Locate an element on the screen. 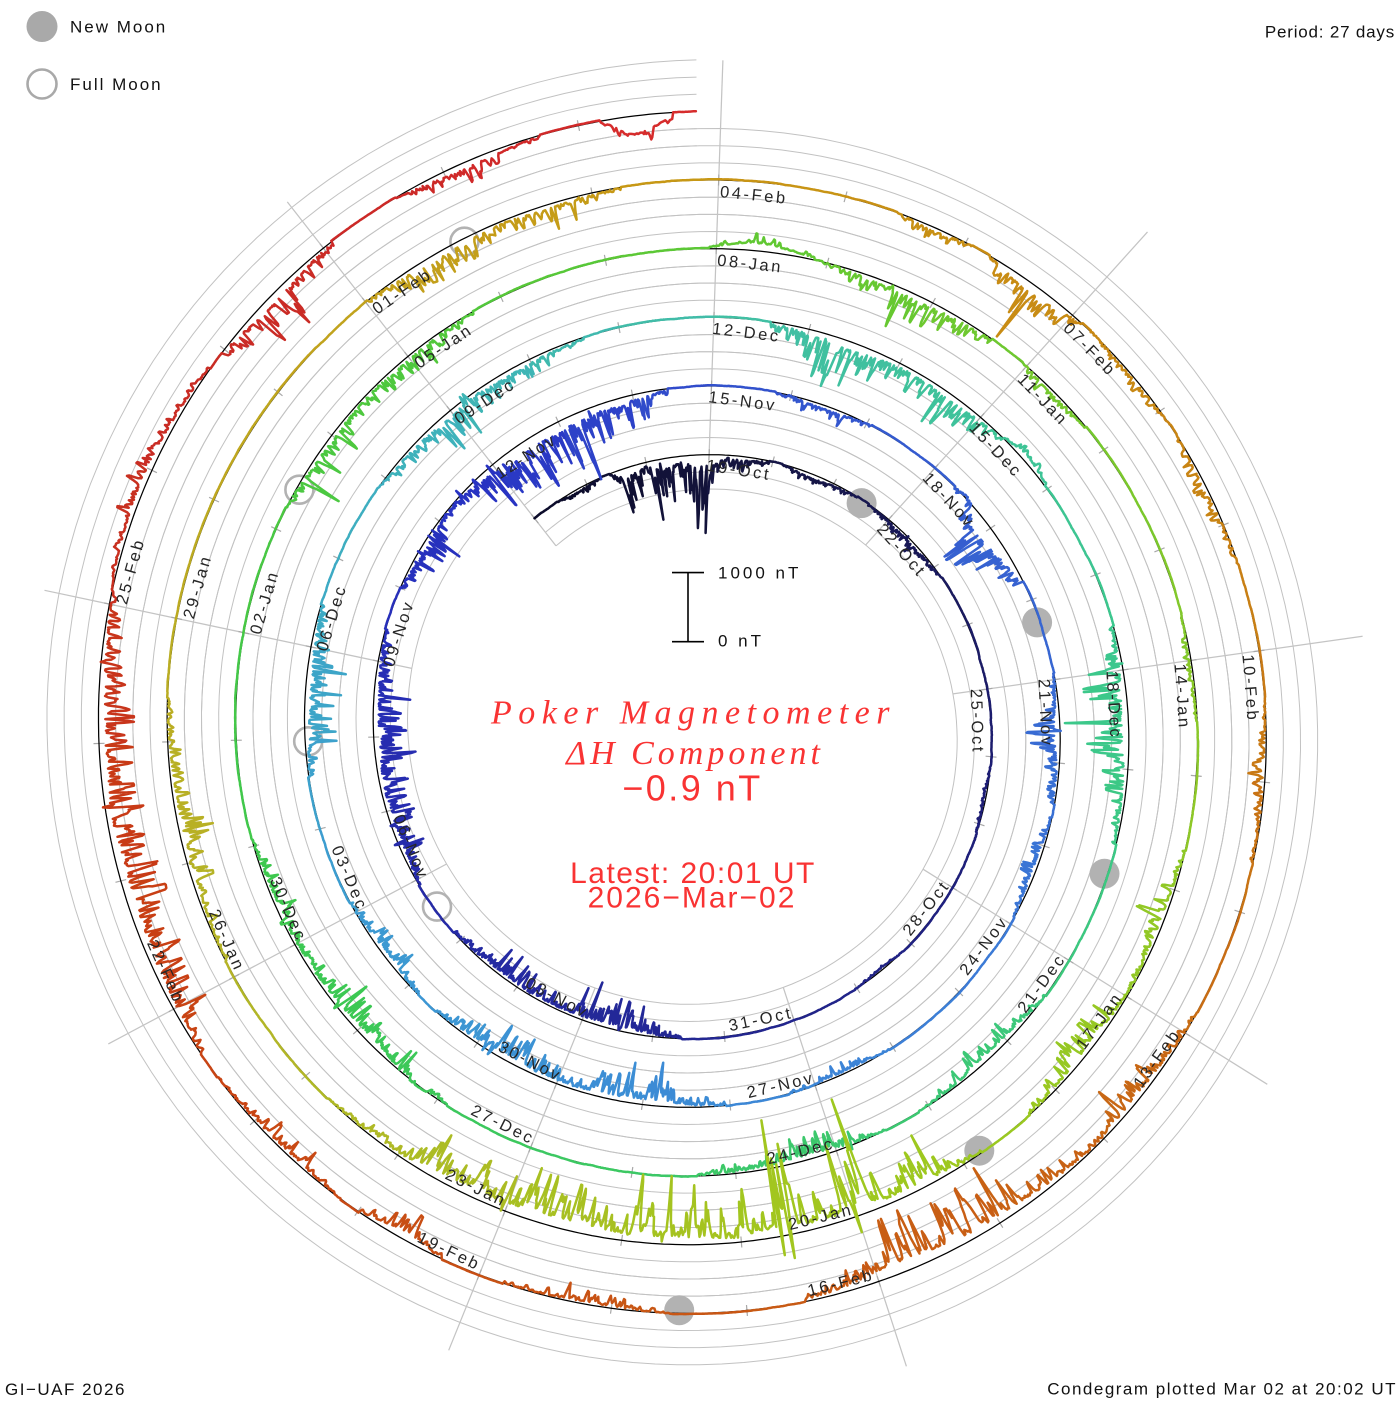 The image size is (1400, 1405). svg-text: 2026−Mar−02 is located at coordinates (692, 898).